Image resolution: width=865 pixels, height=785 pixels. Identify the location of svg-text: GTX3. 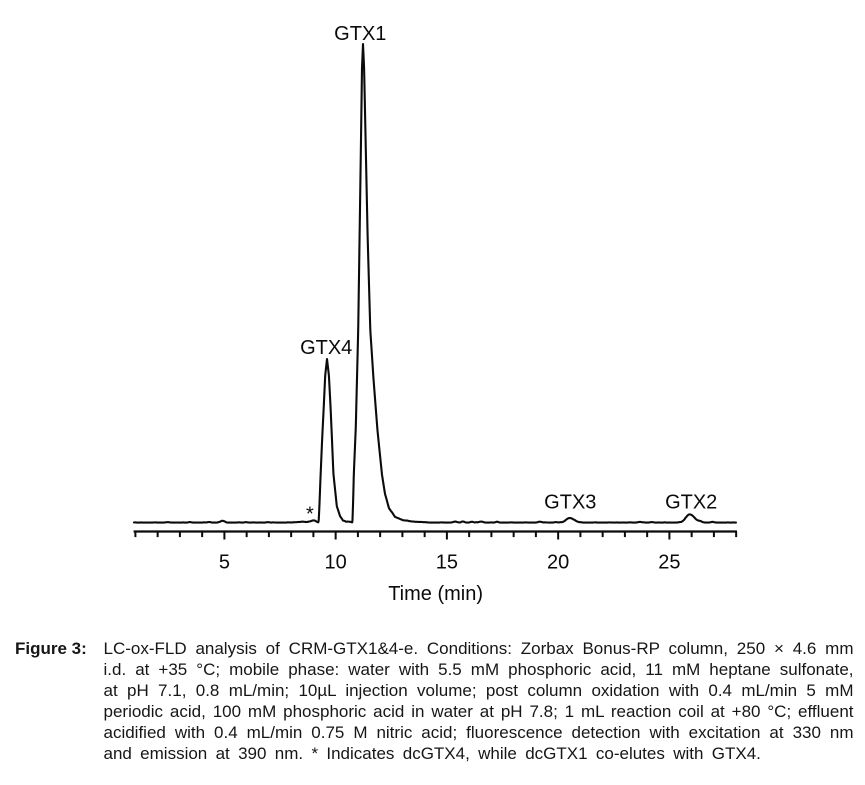
(570, 502).